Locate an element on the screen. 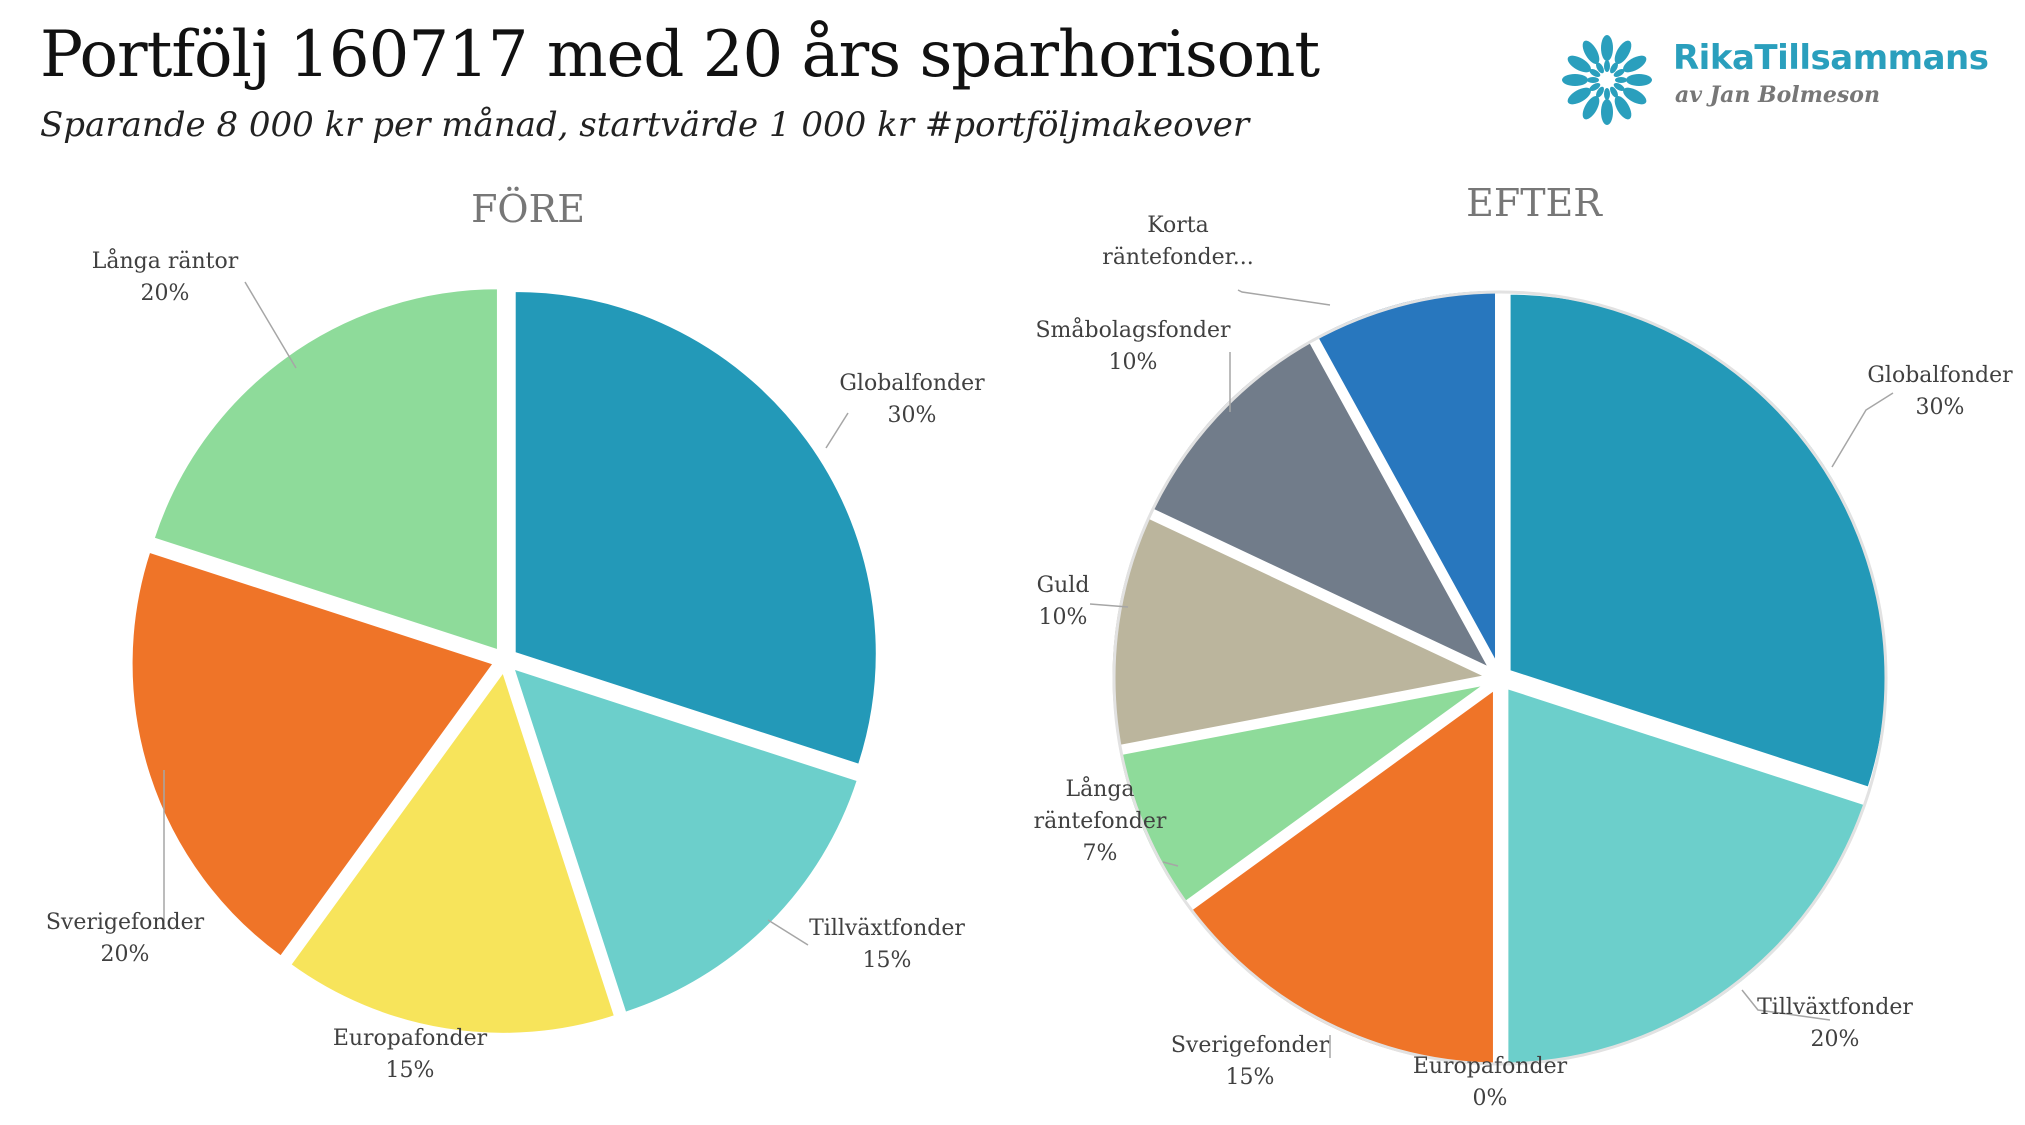 The image size is (2025, 1125). chart-title: EFTER is located at coordinates (1534, 203).